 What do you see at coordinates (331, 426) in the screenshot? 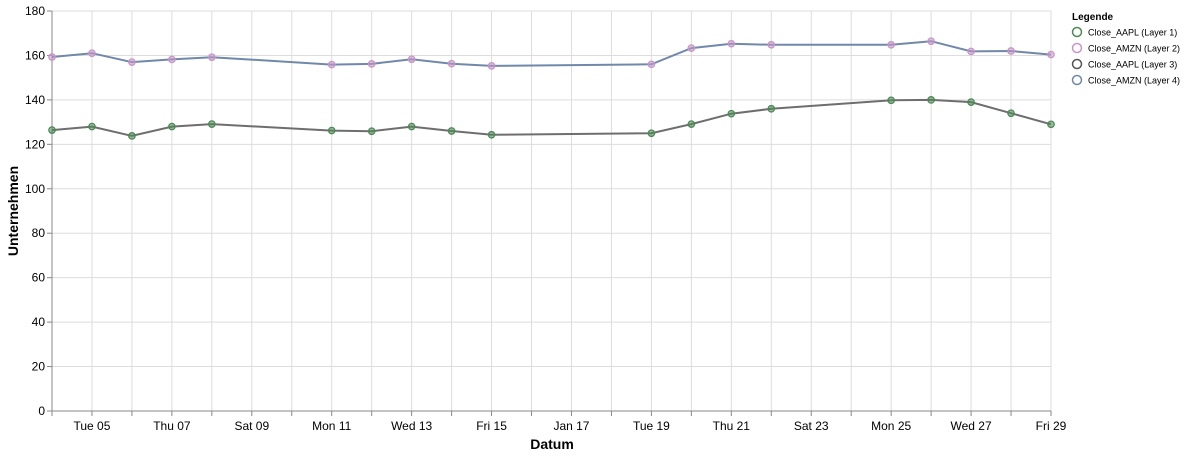
I see `x-tick-label: Mon 11` at bounding box center [331, 426].